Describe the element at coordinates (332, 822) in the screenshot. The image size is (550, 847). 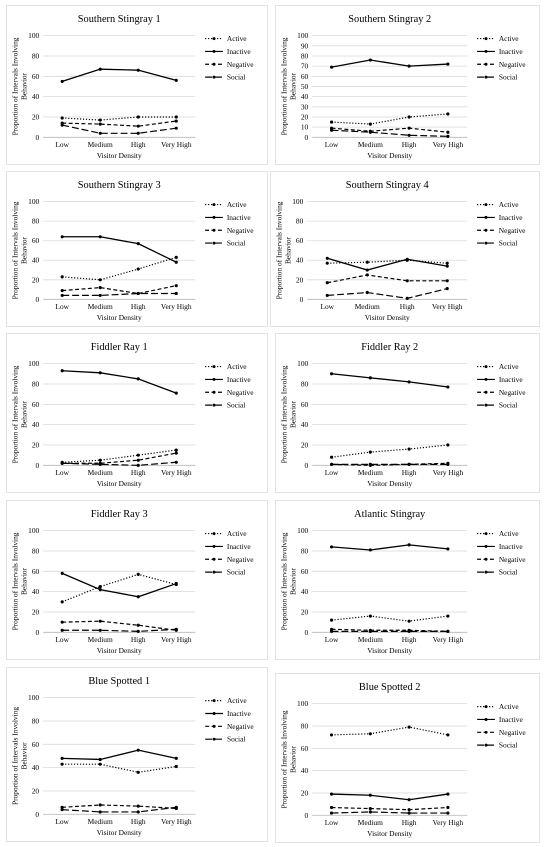
I see `x-tick-label: Low` at that location.